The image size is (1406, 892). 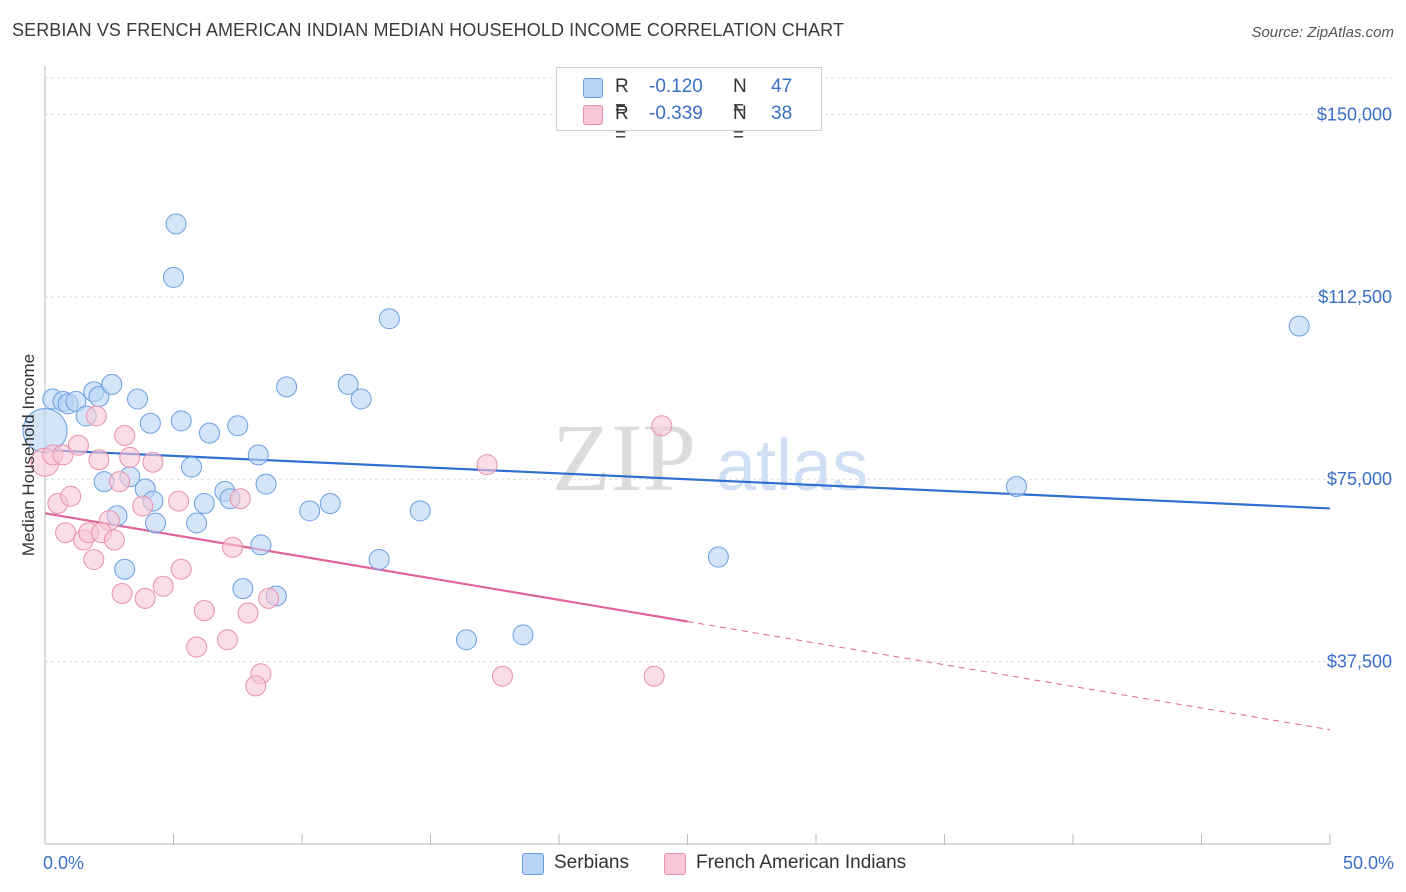 I want to click on y-tick-label: $112,500, so click(x=1355, y=297).